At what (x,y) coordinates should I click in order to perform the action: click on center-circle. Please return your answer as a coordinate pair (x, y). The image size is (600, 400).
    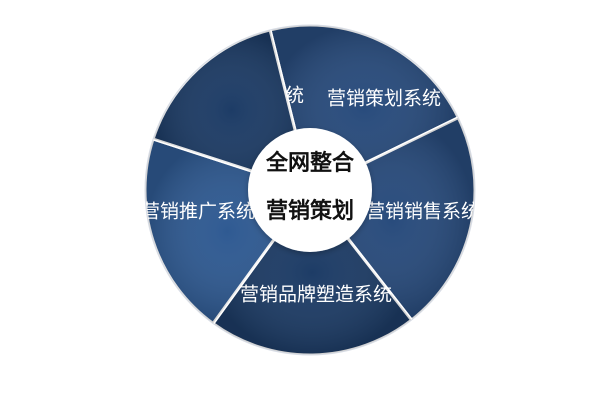
    Looking at the image, I should click on (310, 190).